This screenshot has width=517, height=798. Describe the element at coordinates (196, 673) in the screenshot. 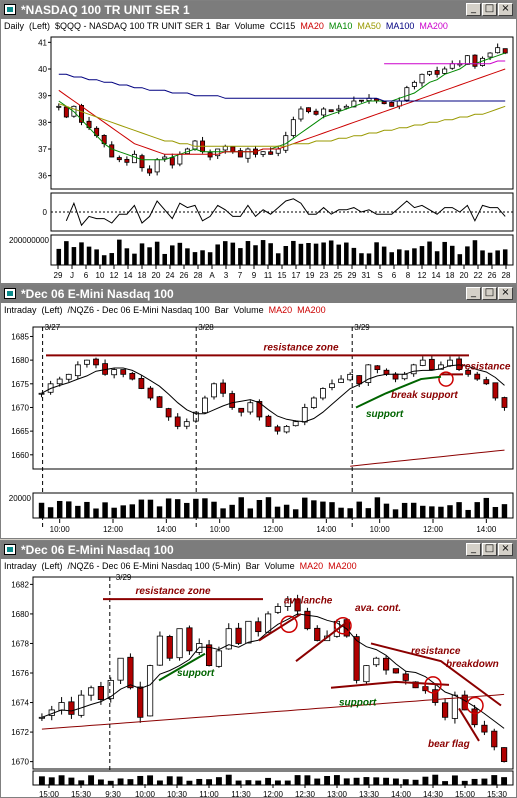

I see `annotation-support-left: support` at that location.